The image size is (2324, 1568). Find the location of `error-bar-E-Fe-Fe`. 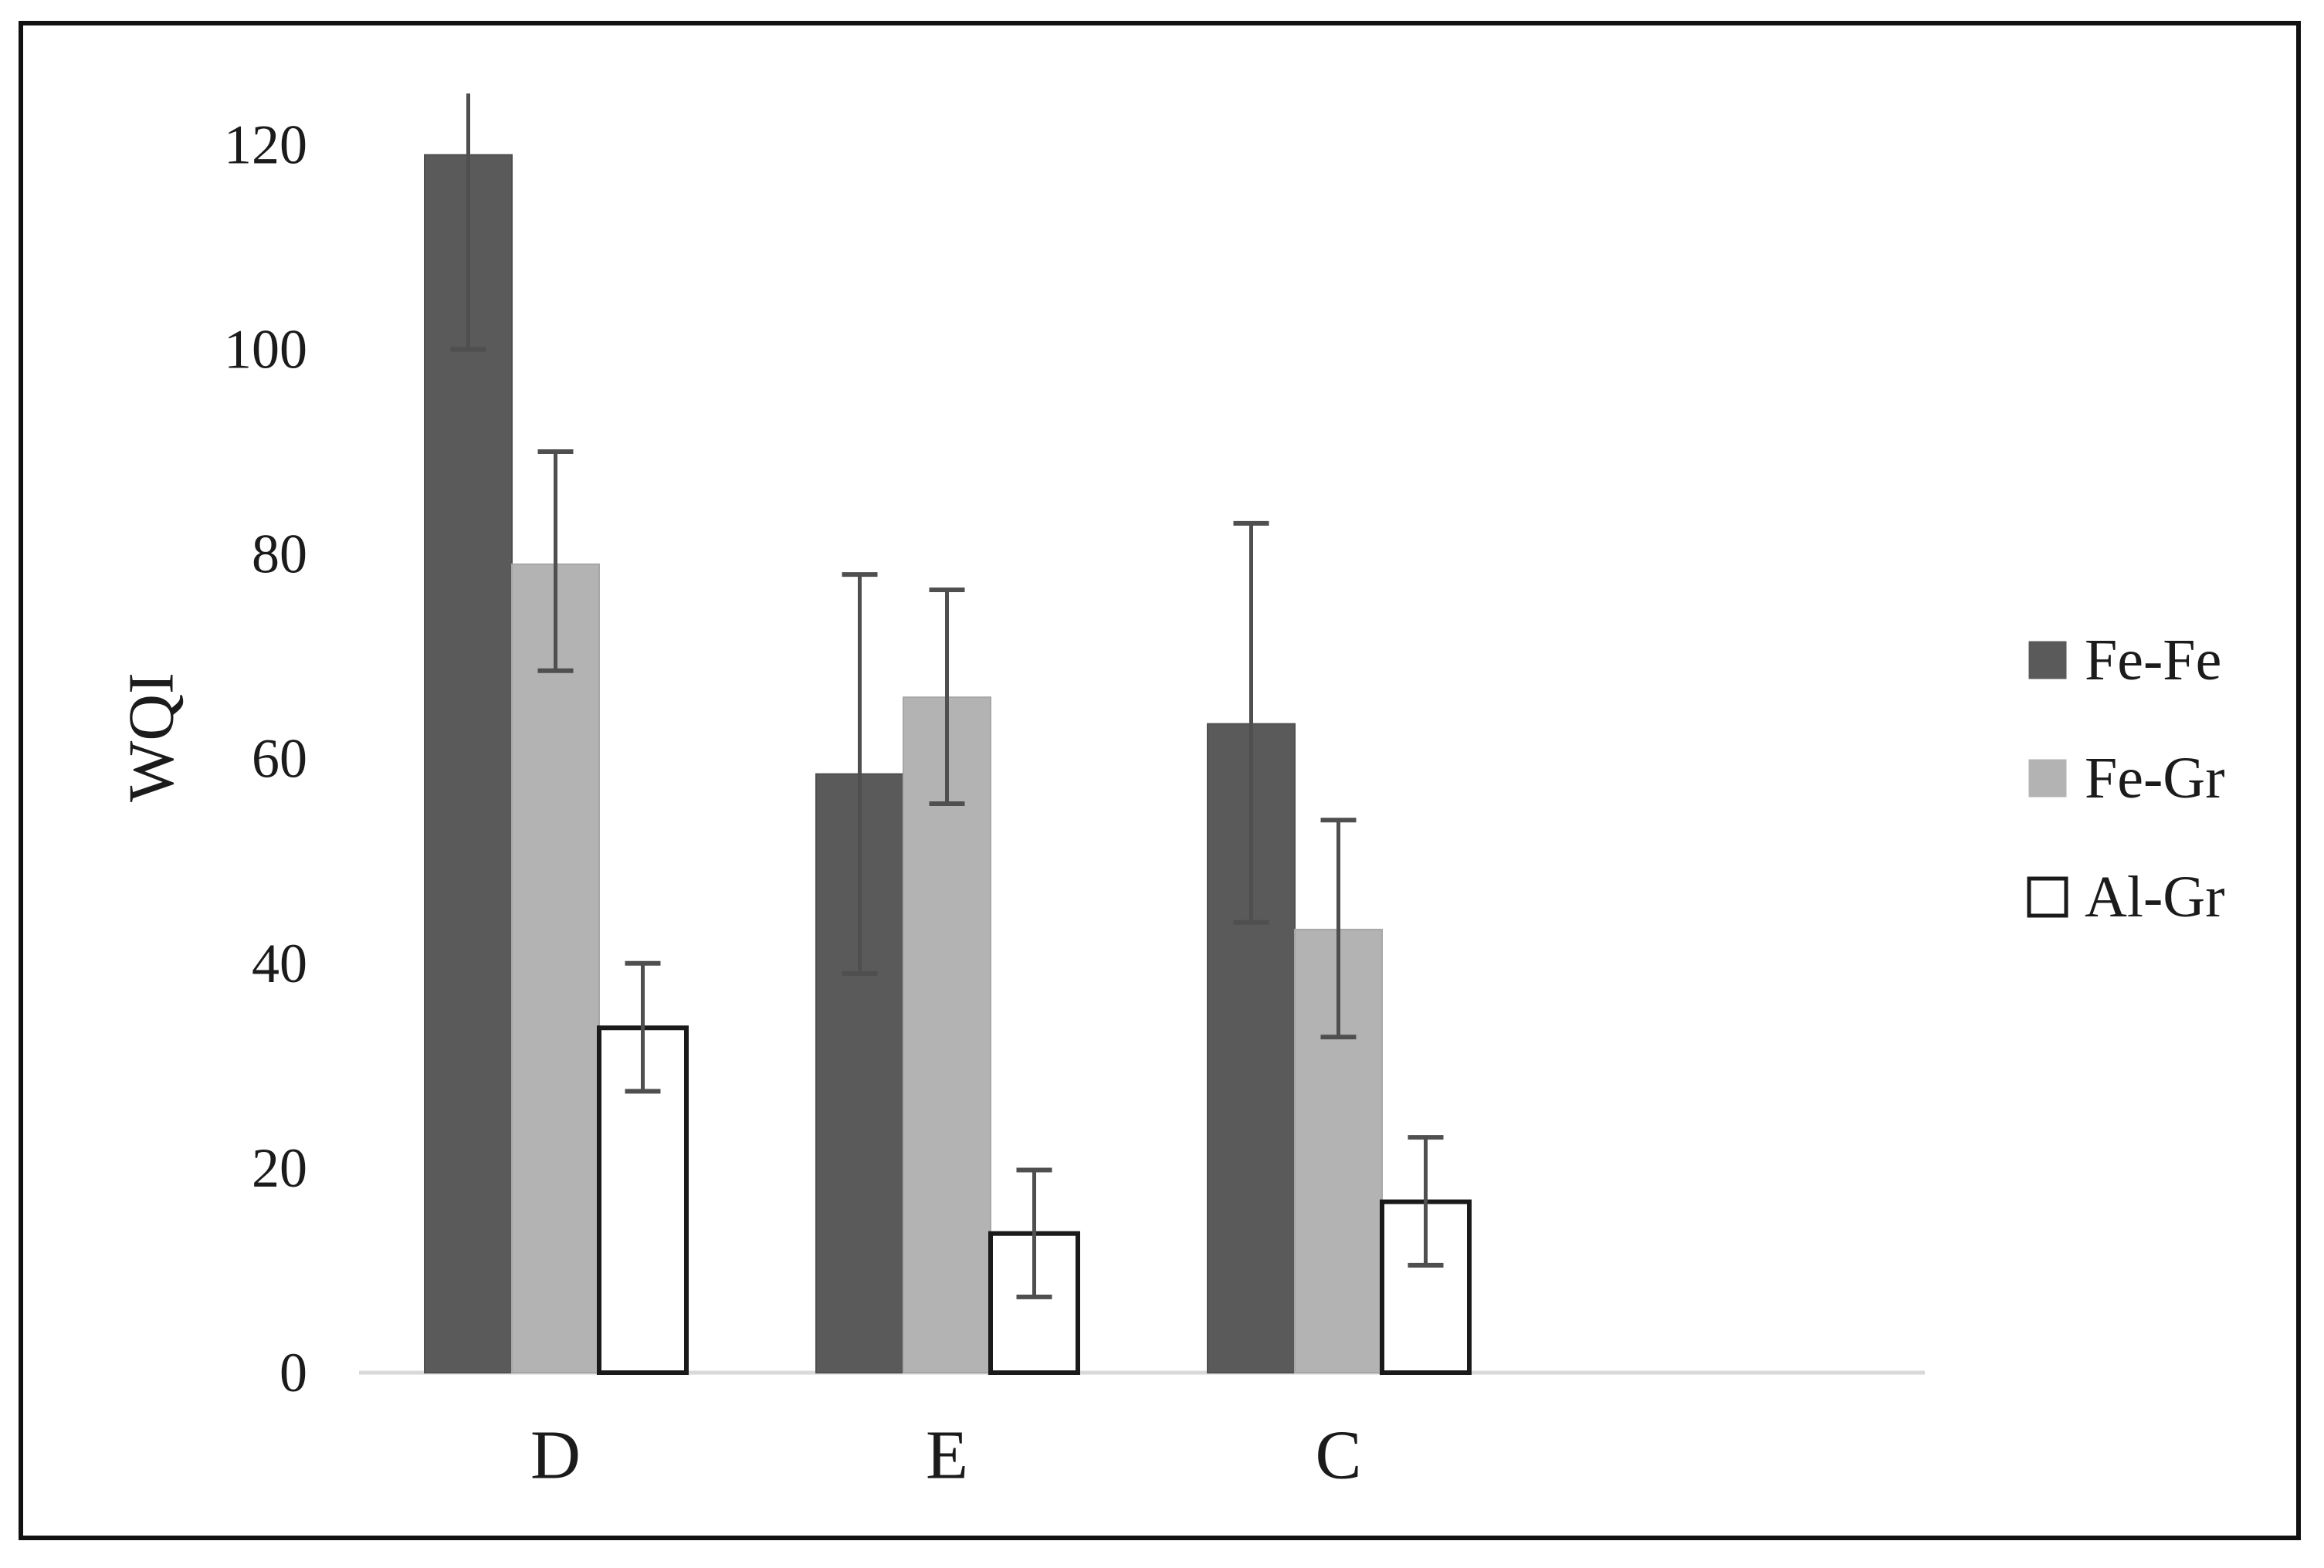

error-bar-E-Fe-Fe is located at coordinates (860, 774).